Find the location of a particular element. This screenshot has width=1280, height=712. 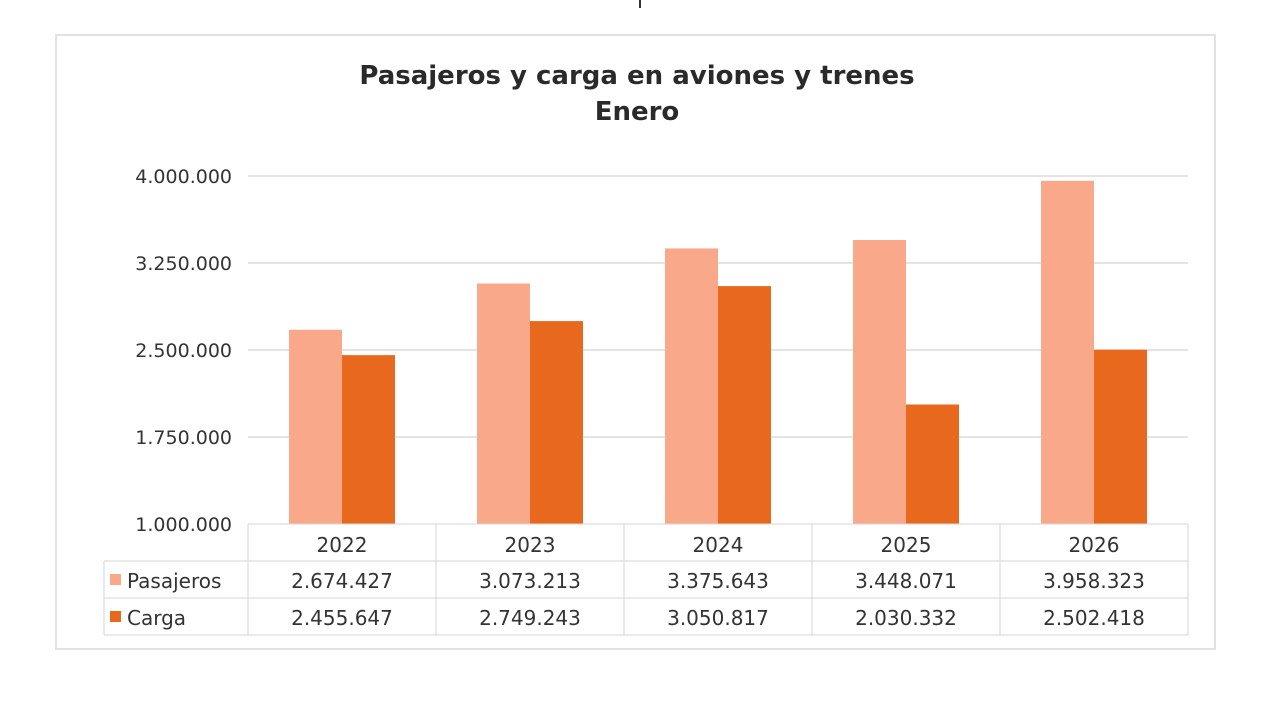

bar-pasajeros-2022 is located at coordinates (315, 426).